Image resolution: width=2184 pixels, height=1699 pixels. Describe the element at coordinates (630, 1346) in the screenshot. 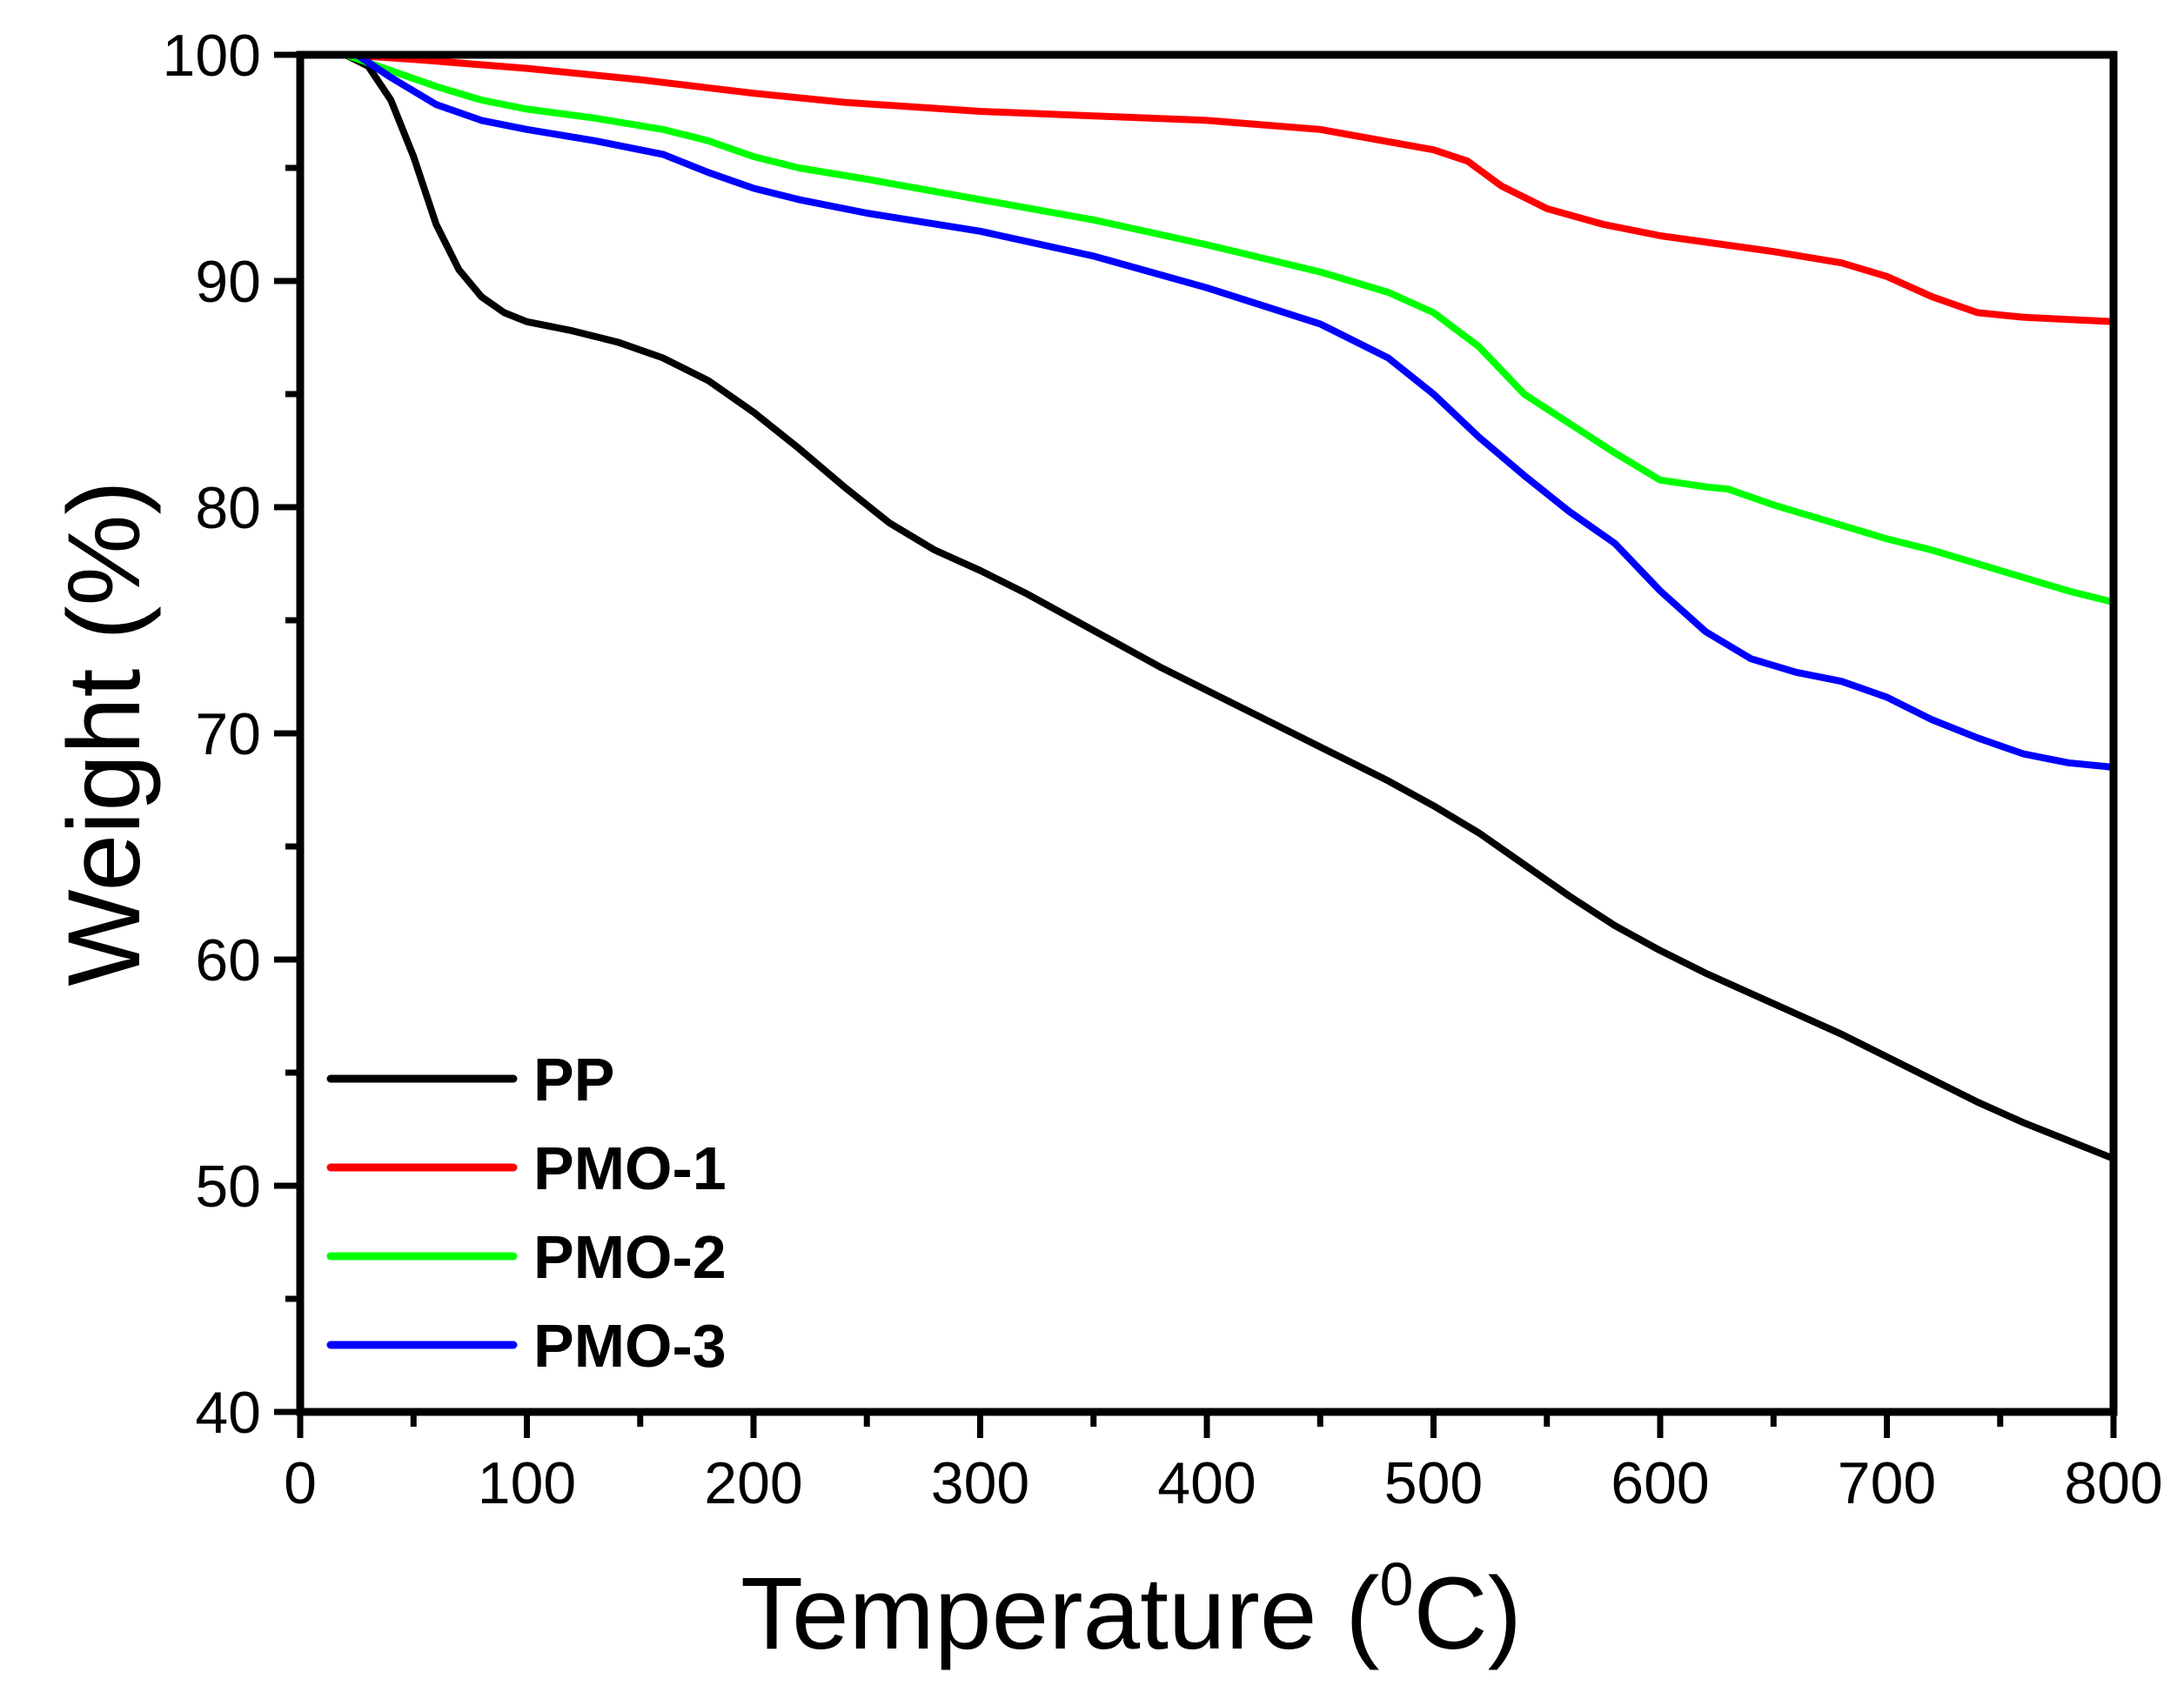

I see `legend-label-pmo-3: PMO-3` at that location.